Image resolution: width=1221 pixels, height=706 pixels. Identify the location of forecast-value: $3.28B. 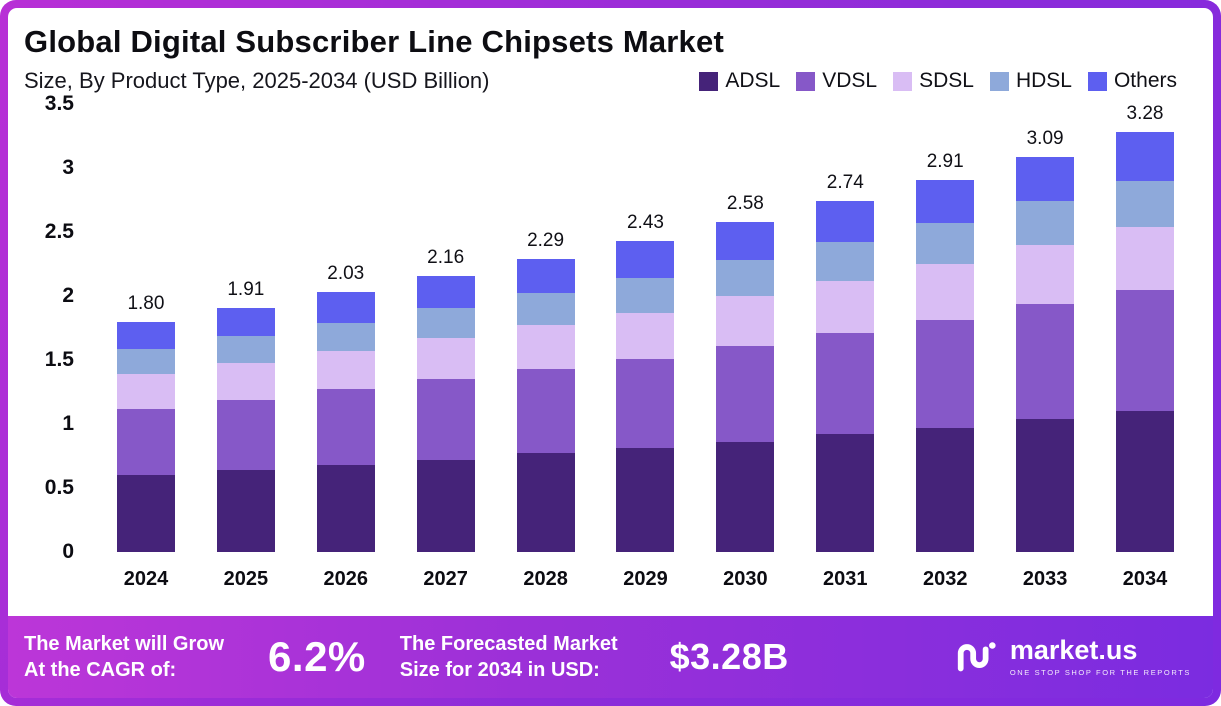
(729, 656).